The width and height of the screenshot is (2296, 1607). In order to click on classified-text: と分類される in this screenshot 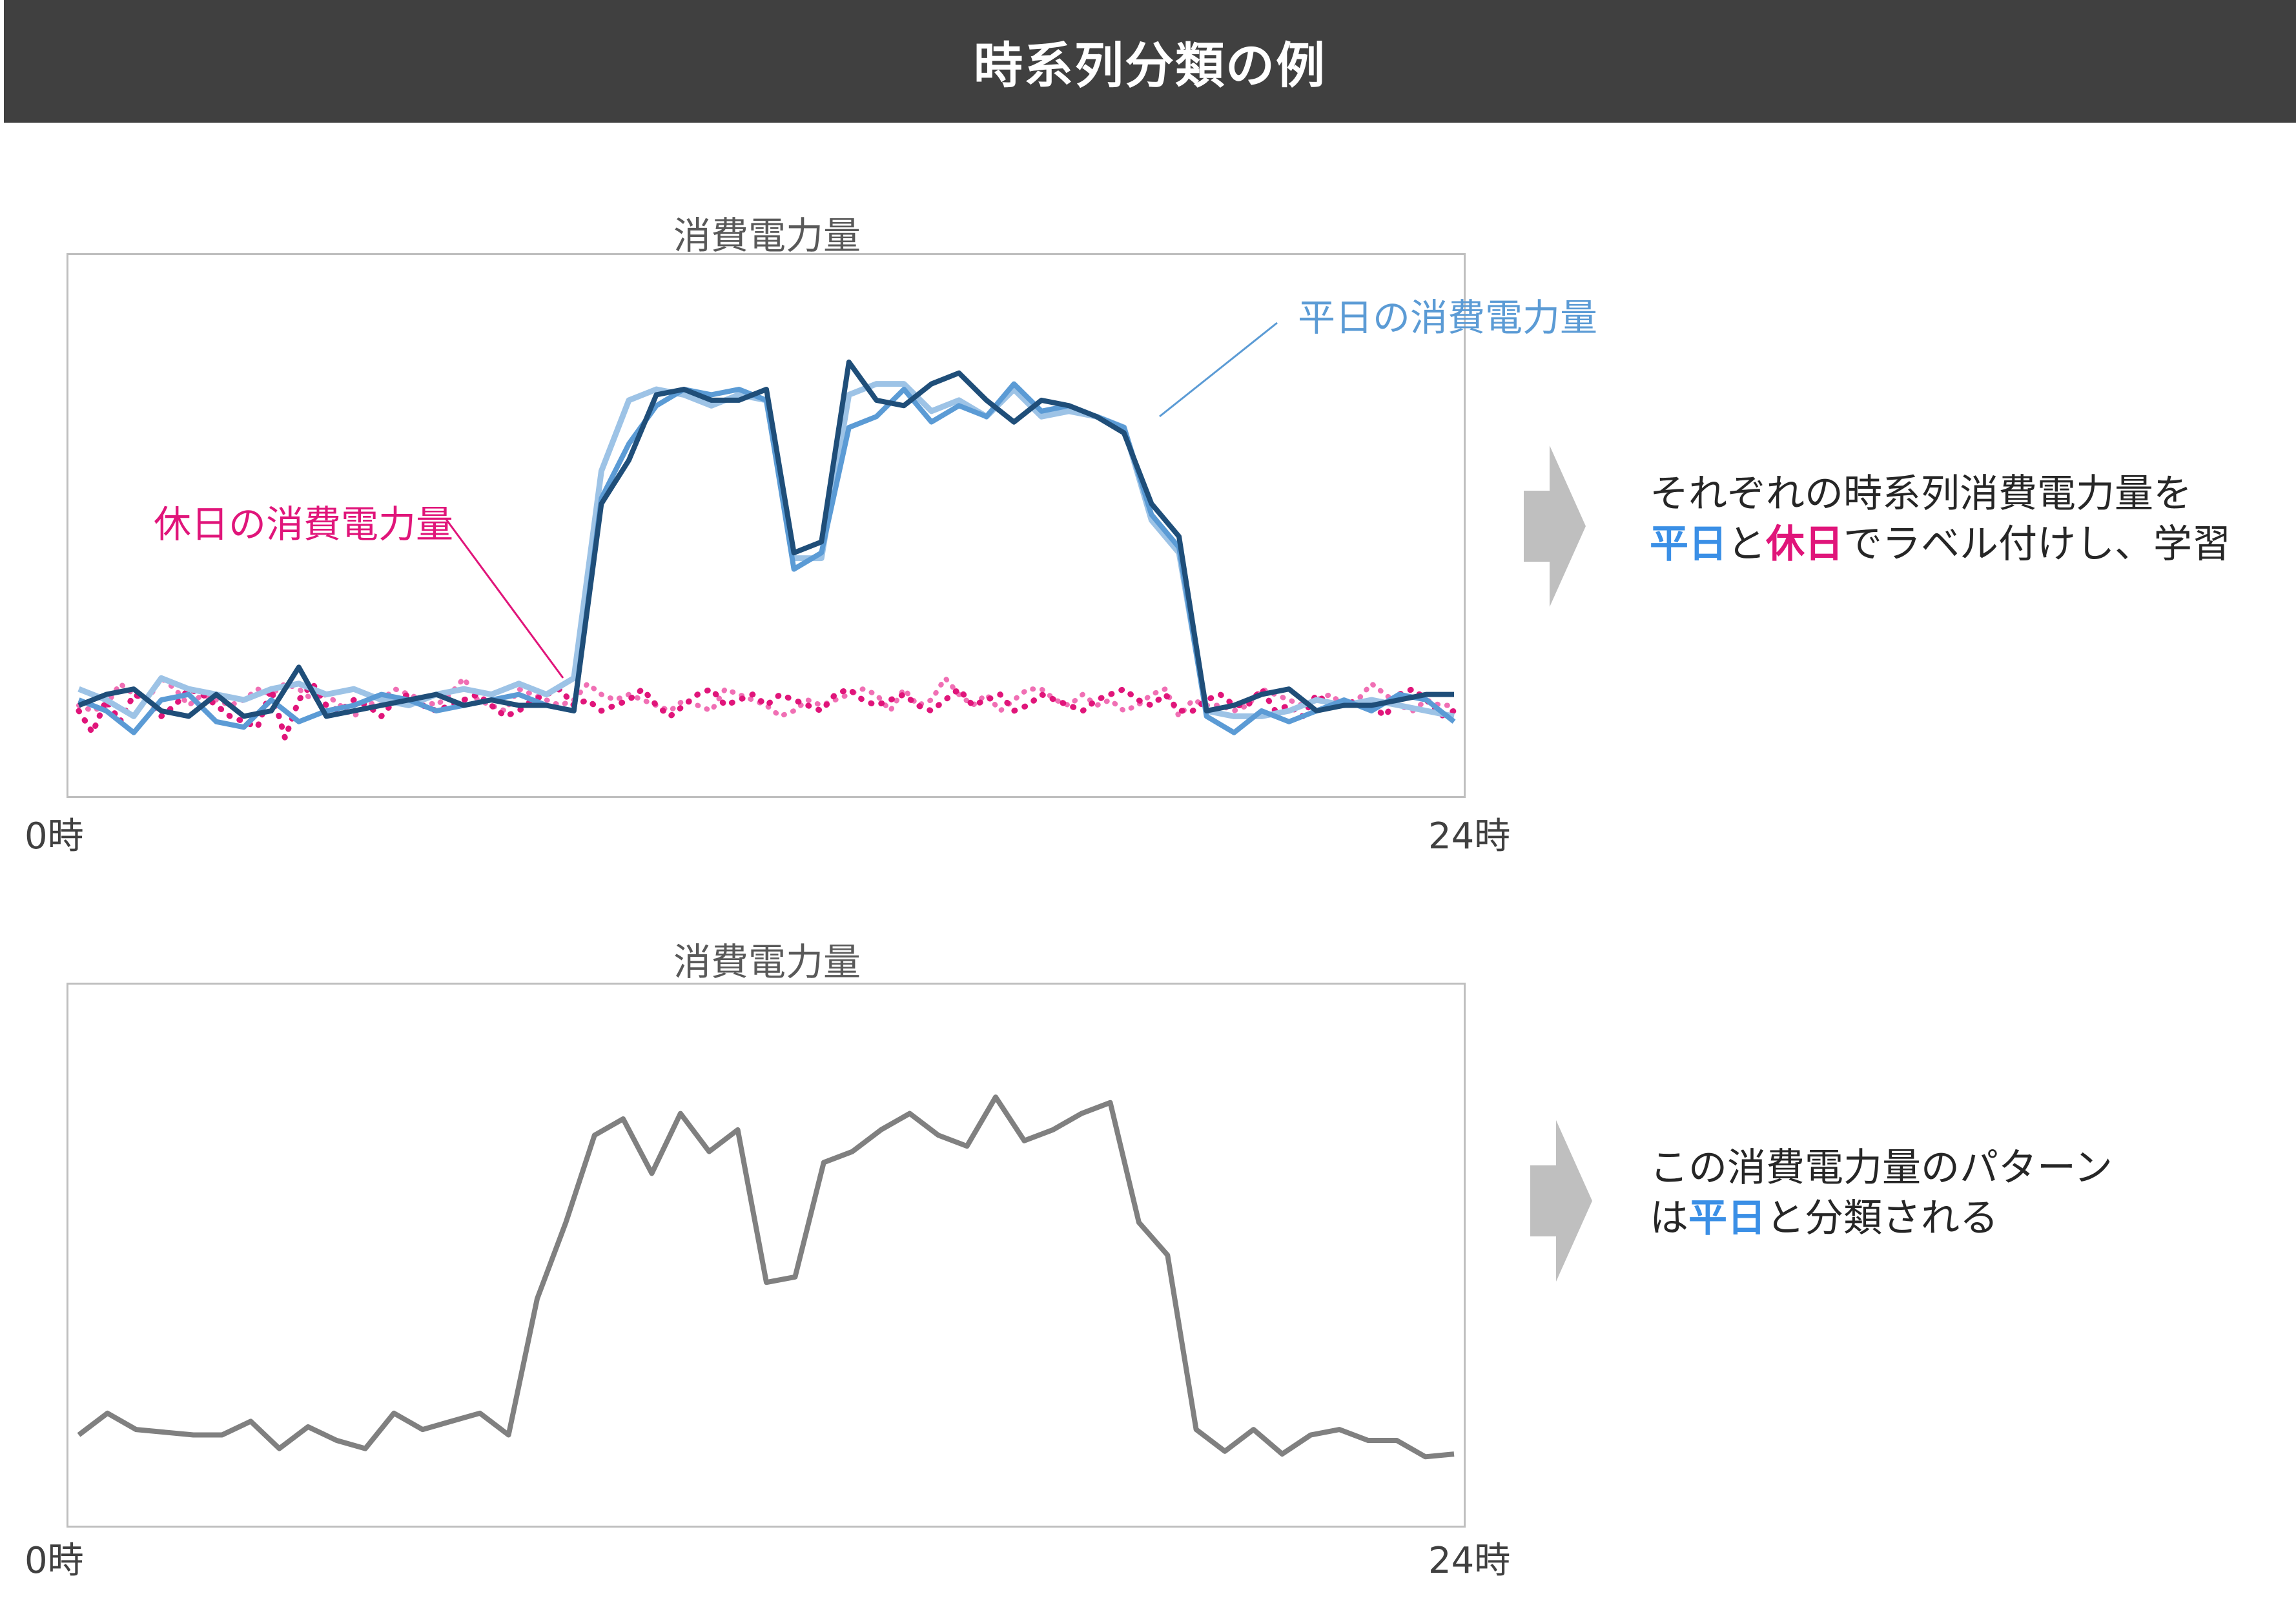, I will do `click(1882, 1218)`.